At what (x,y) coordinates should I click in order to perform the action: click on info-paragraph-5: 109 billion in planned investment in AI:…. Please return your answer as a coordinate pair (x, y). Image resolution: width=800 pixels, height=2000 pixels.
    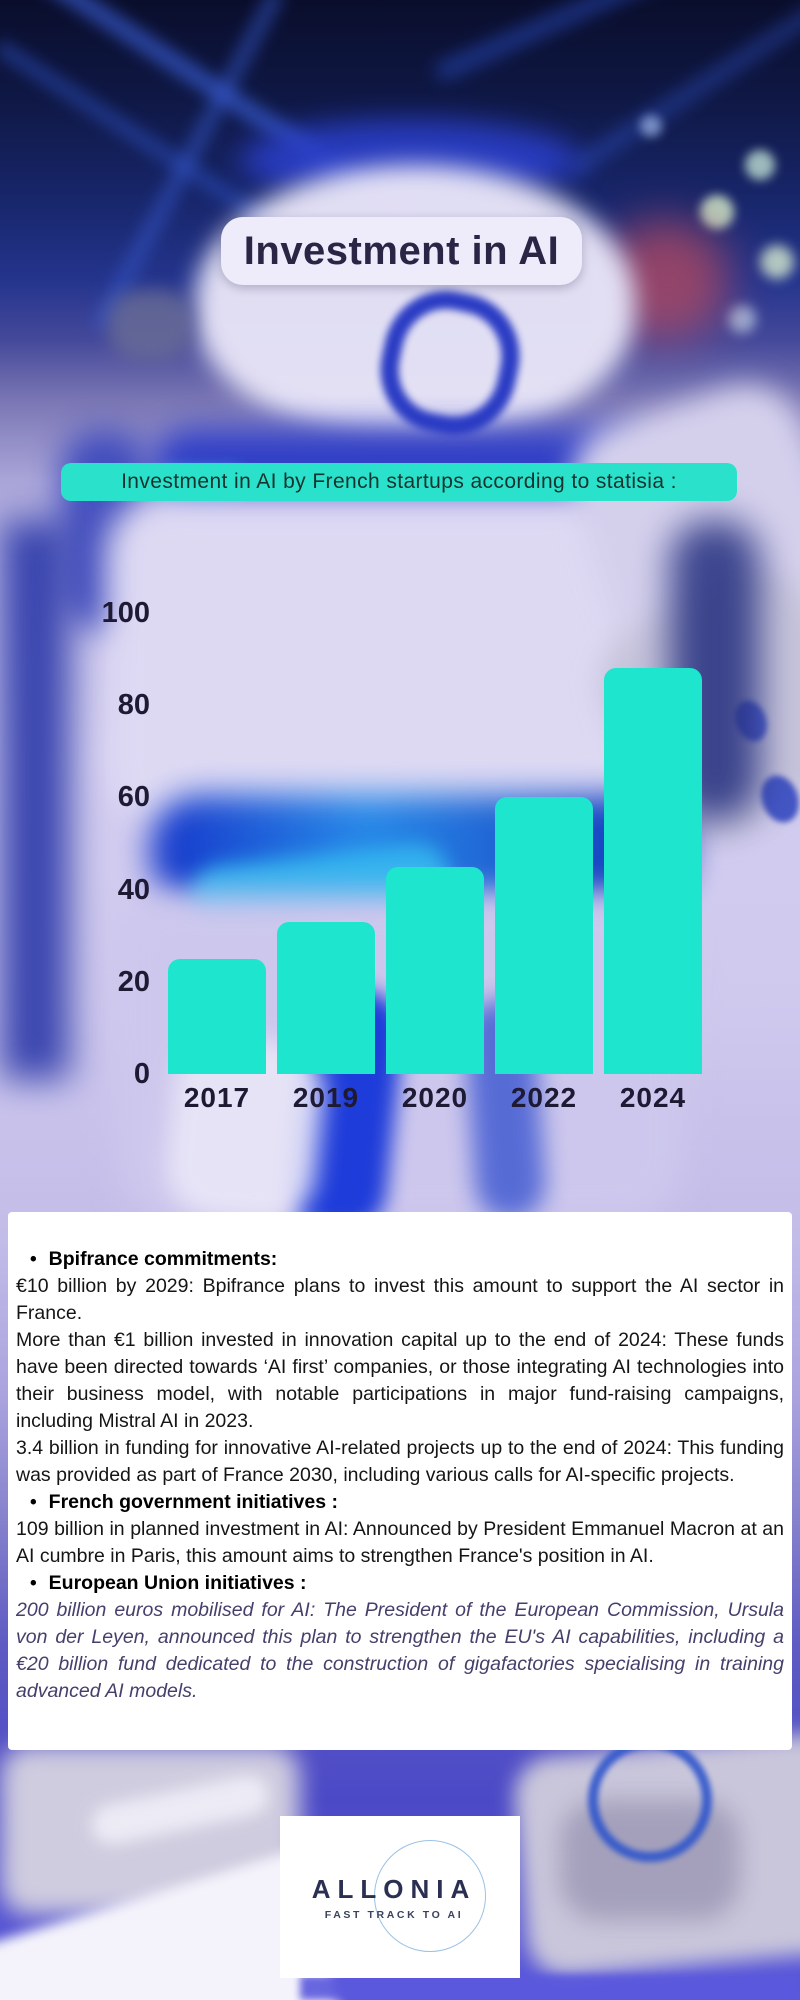
    Looking at the image, I should click on (400, 1542).